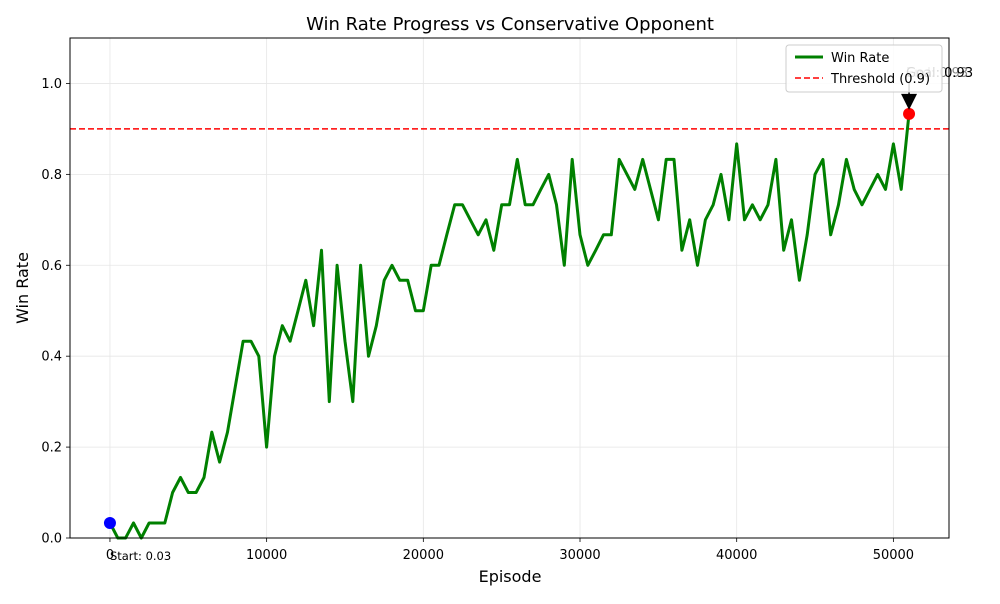 This screenshot has width=1000, height=604. Describe the element at coordinates (860, 58) in the screenshot. I see `legend-win-rate-label: Win Rate` at that location.